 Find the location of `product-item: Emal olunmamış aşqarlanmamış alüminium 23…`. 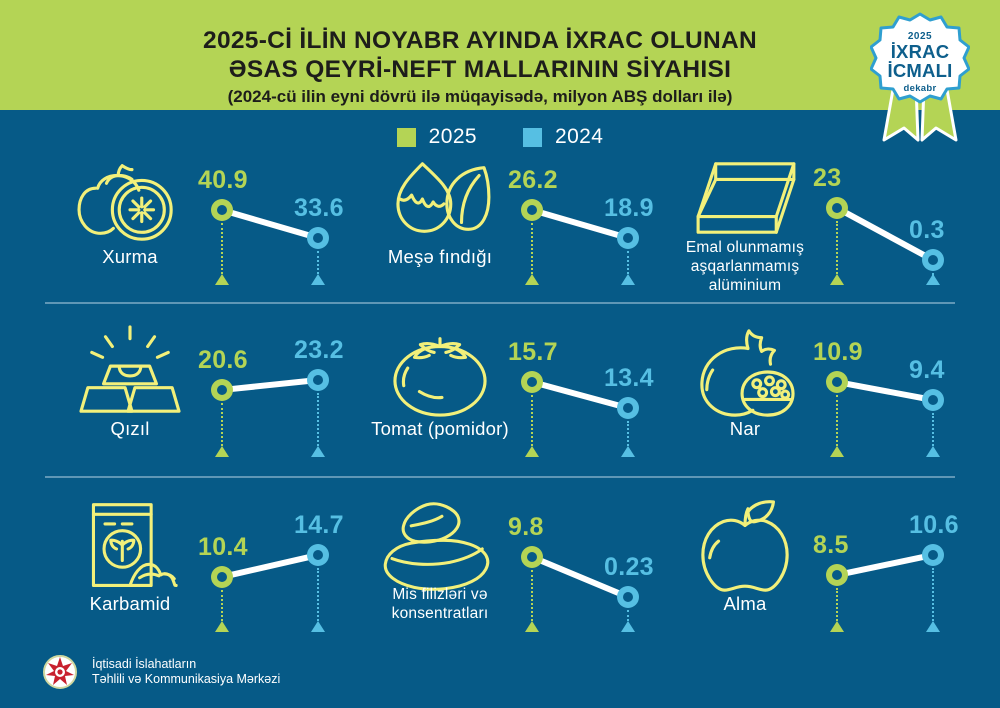

product-item: Emal olunmamış aşqarlanmamış alüminium 23… is located at coordinates (815, 230).